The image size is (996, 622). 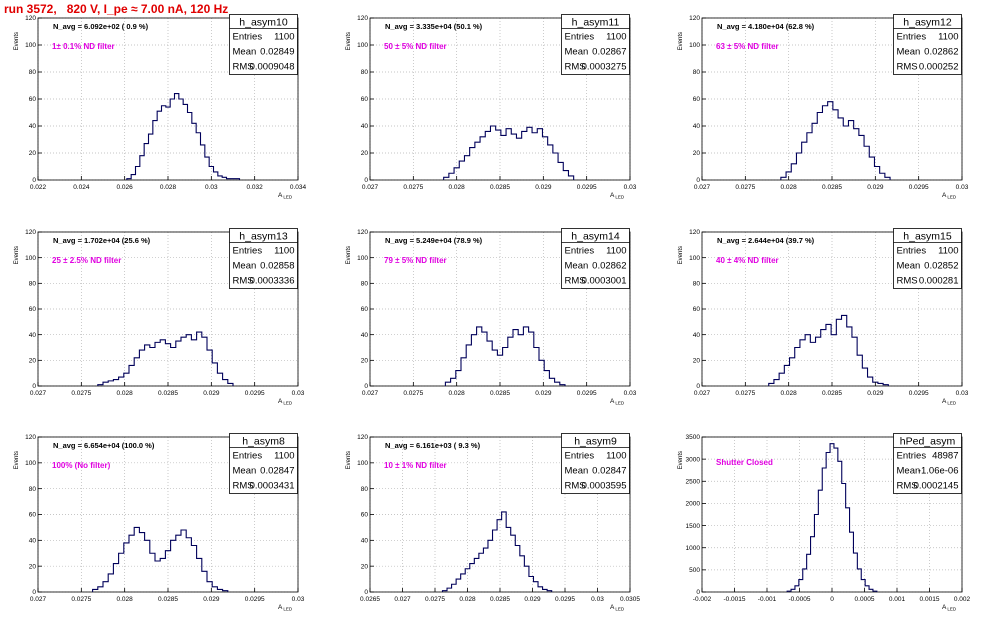 I want to click on x-tick-label: 0.03, so click(x=630, y=187).